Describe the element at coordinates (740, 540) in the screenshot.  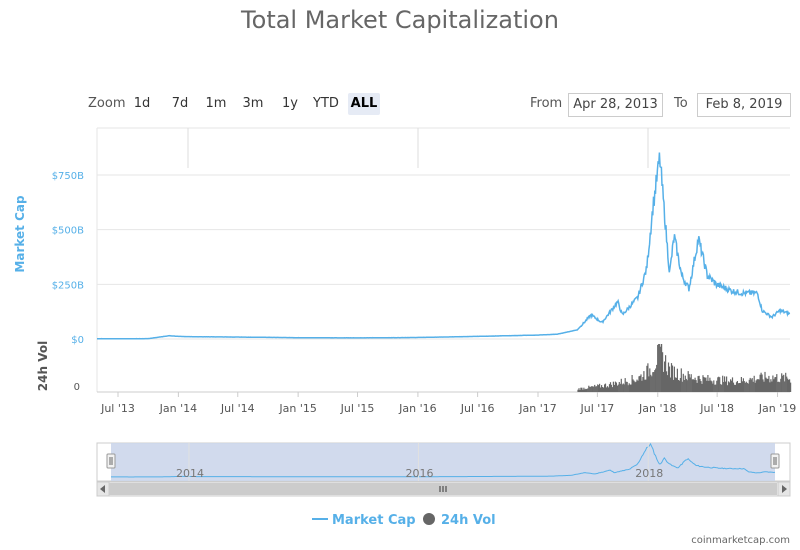
I see `credit-link: coinmarketcap.com` at that location.